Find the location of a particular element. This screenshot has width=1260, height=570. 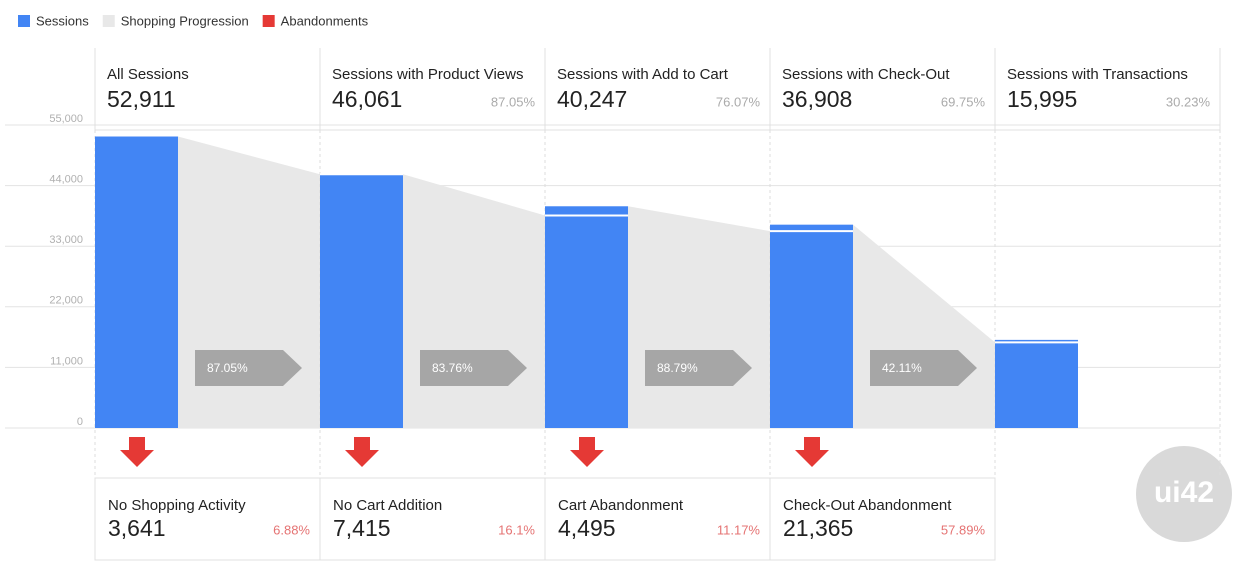

abandonment-title: Check-Out Abandonment is located at coordinates (867, 505).